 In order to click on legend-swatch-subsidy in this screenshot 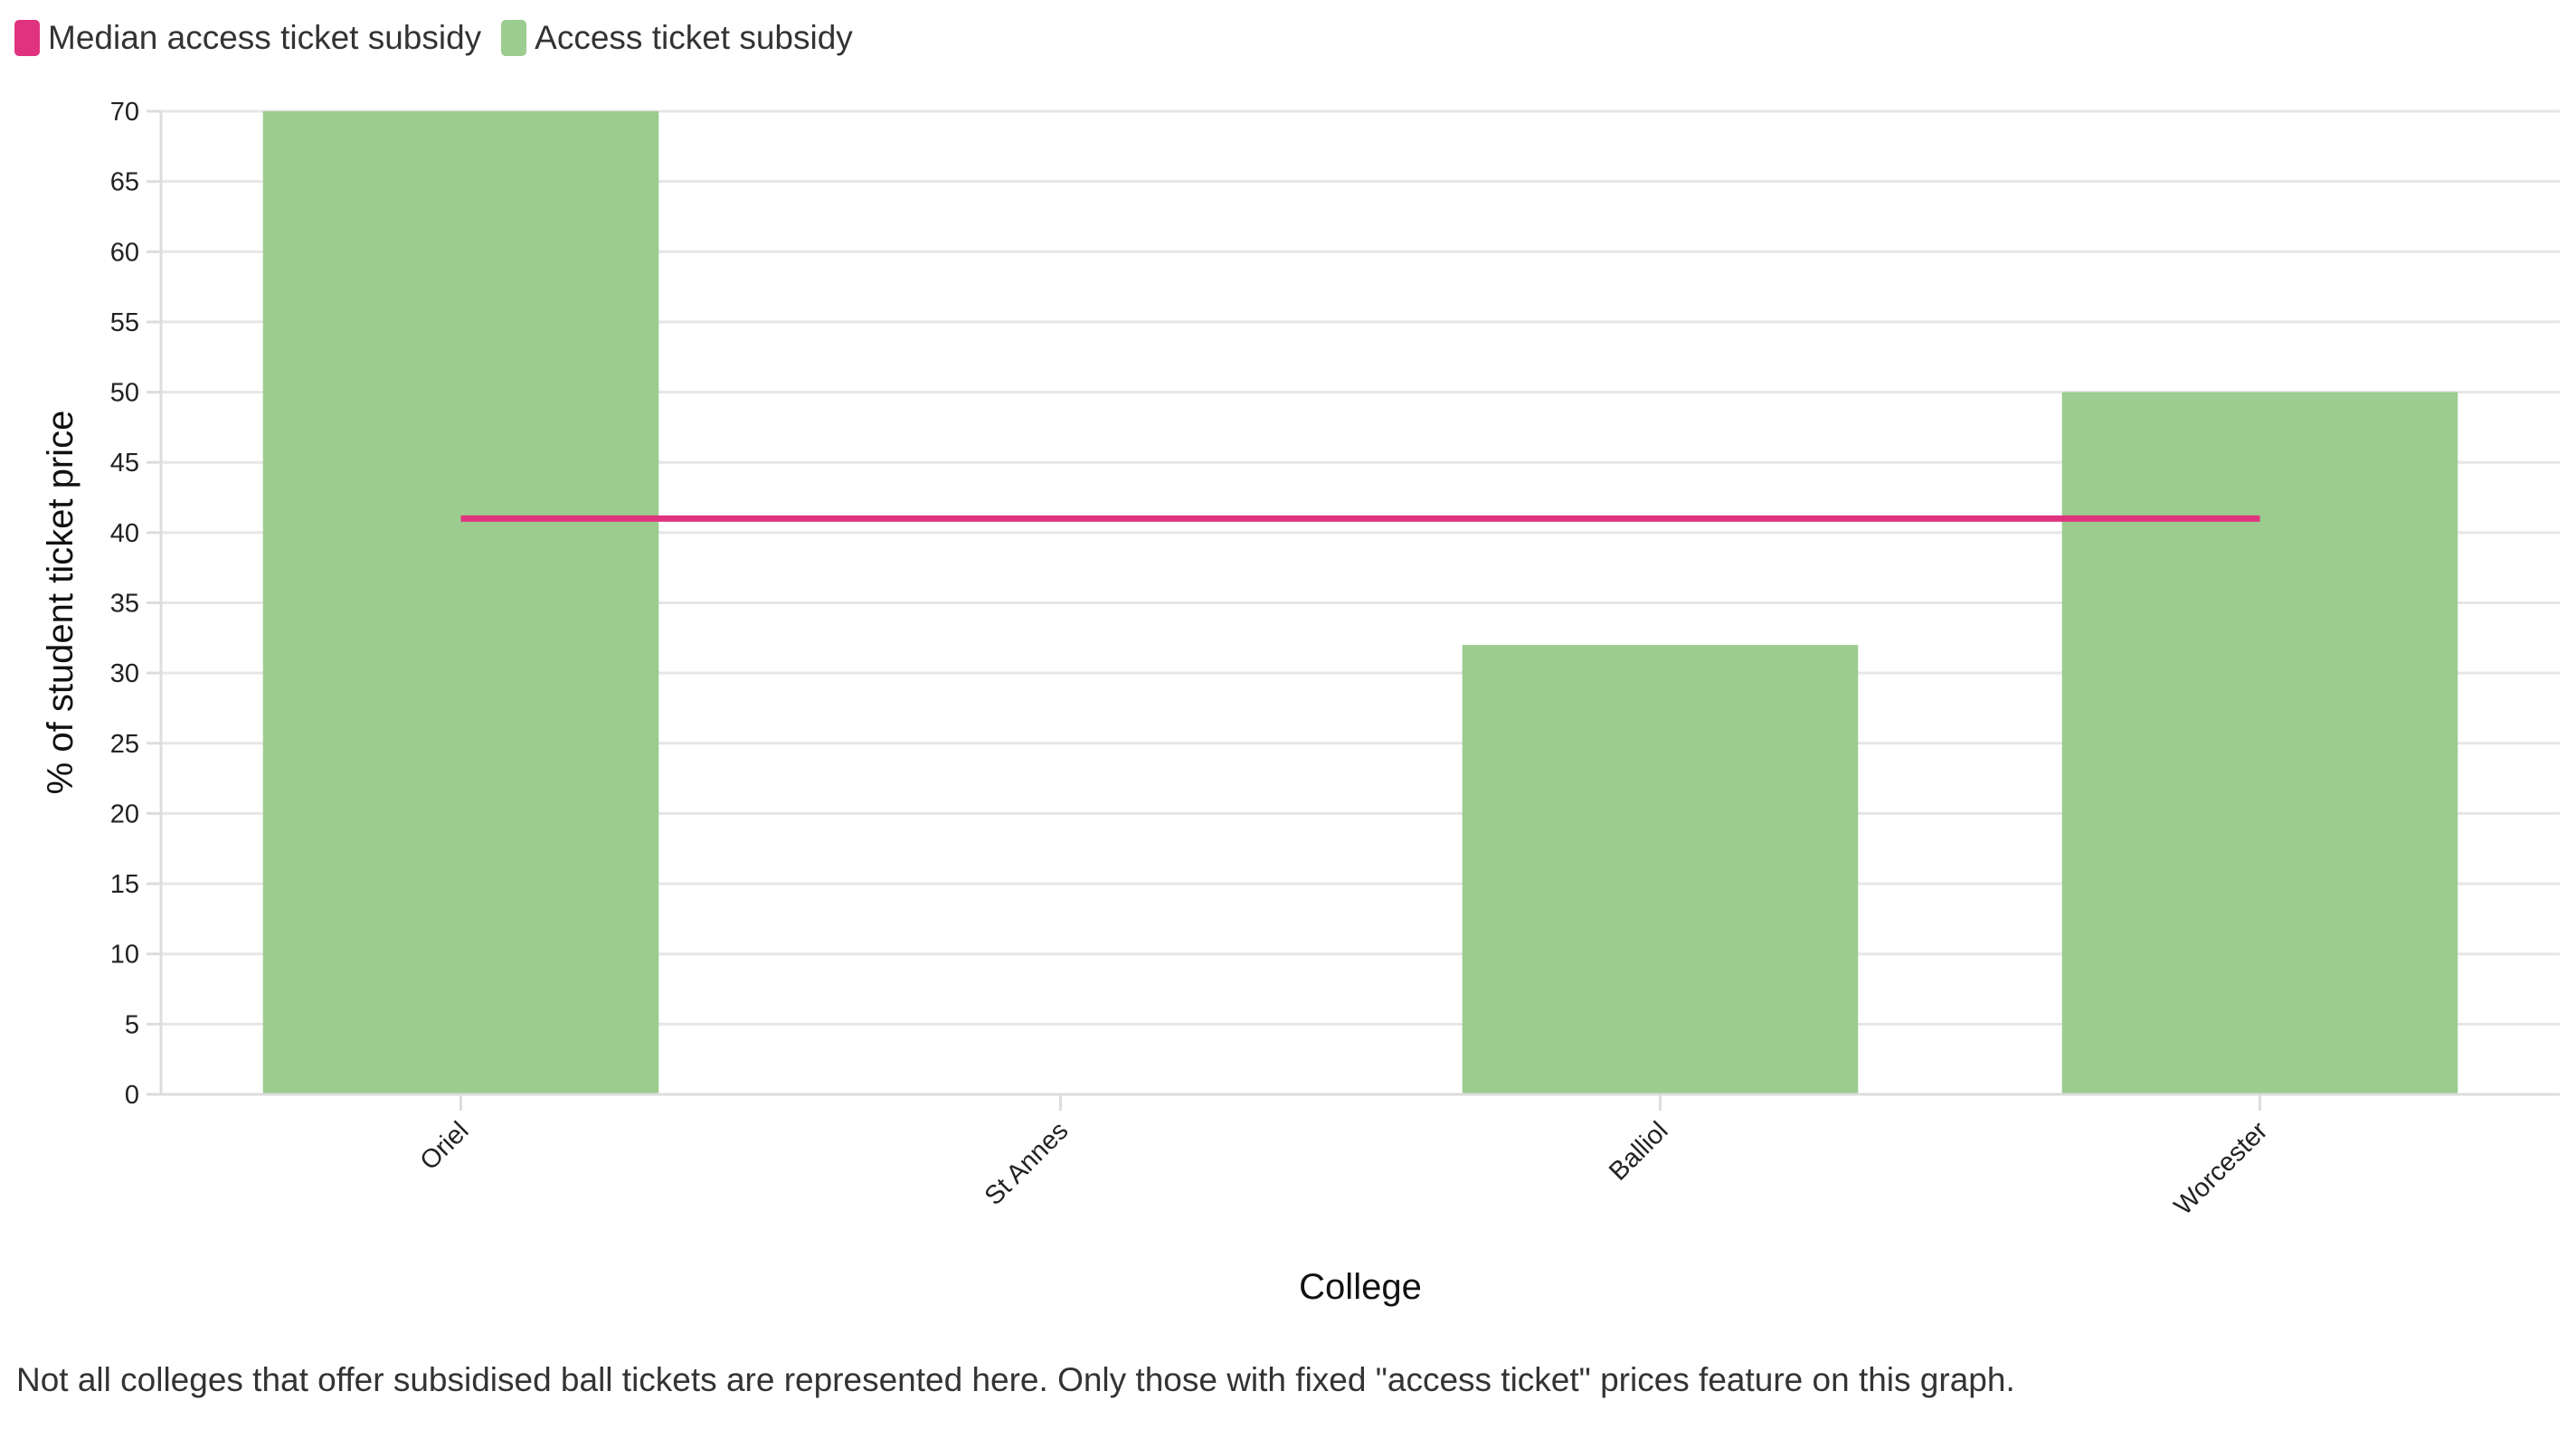, I will do `click(514, 38)`.